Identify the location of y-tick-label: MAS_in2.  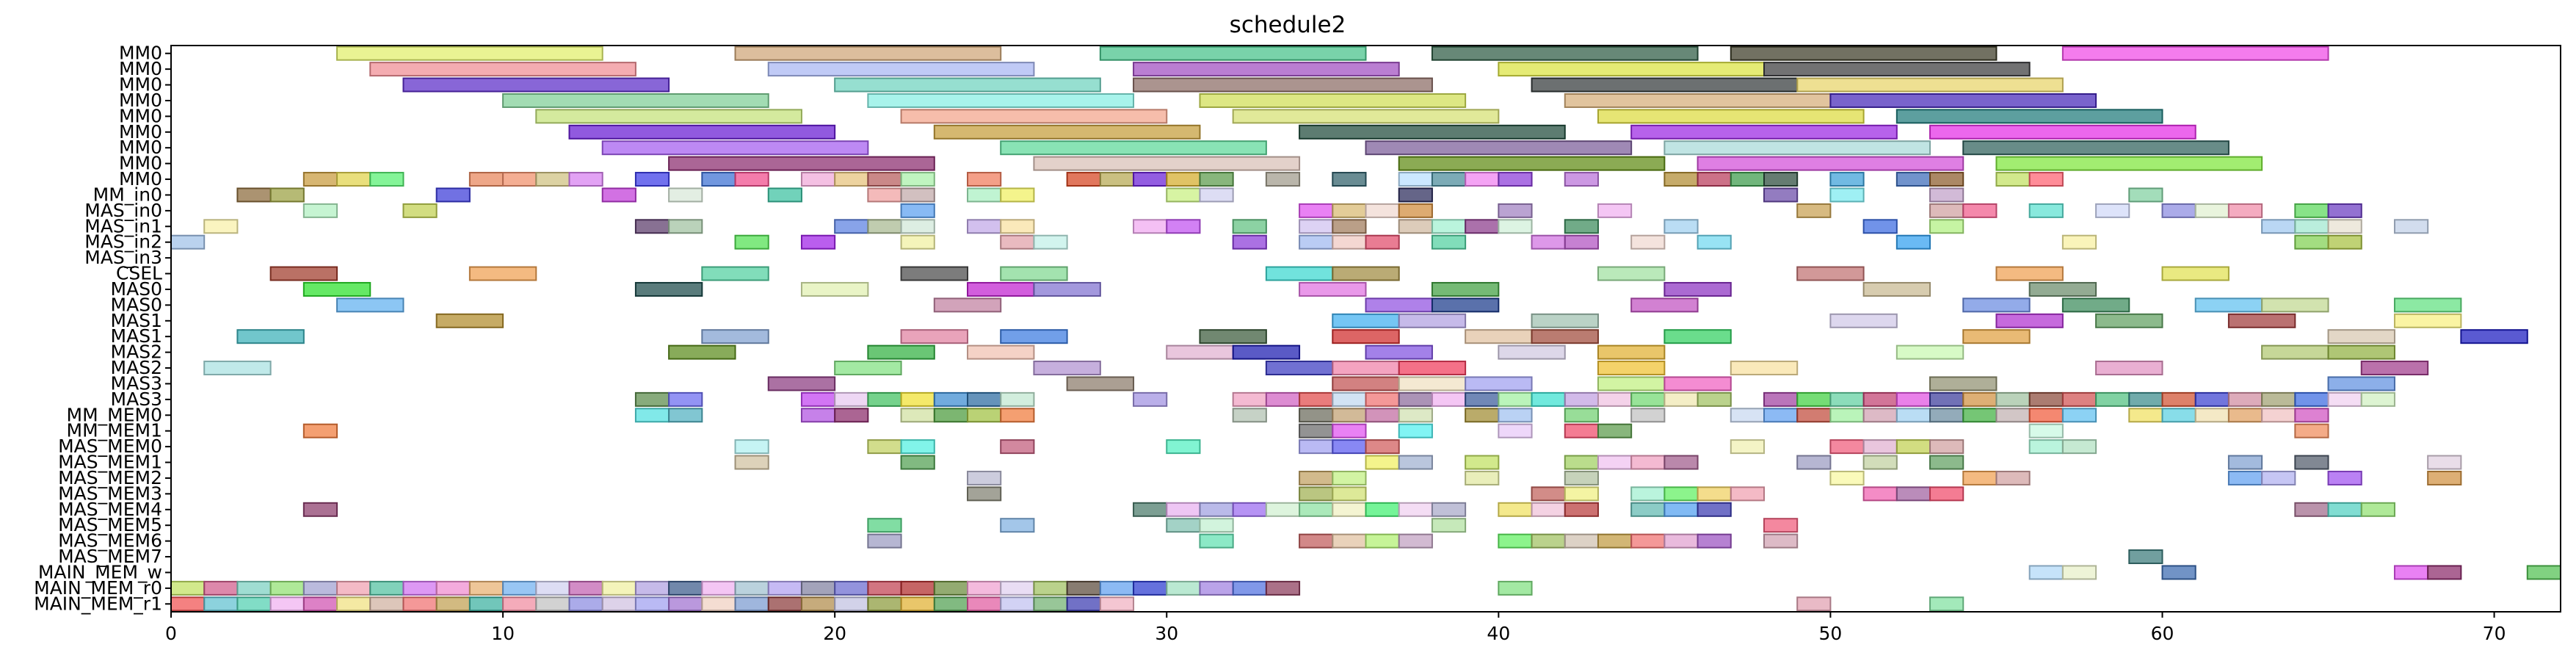
(123, 242).